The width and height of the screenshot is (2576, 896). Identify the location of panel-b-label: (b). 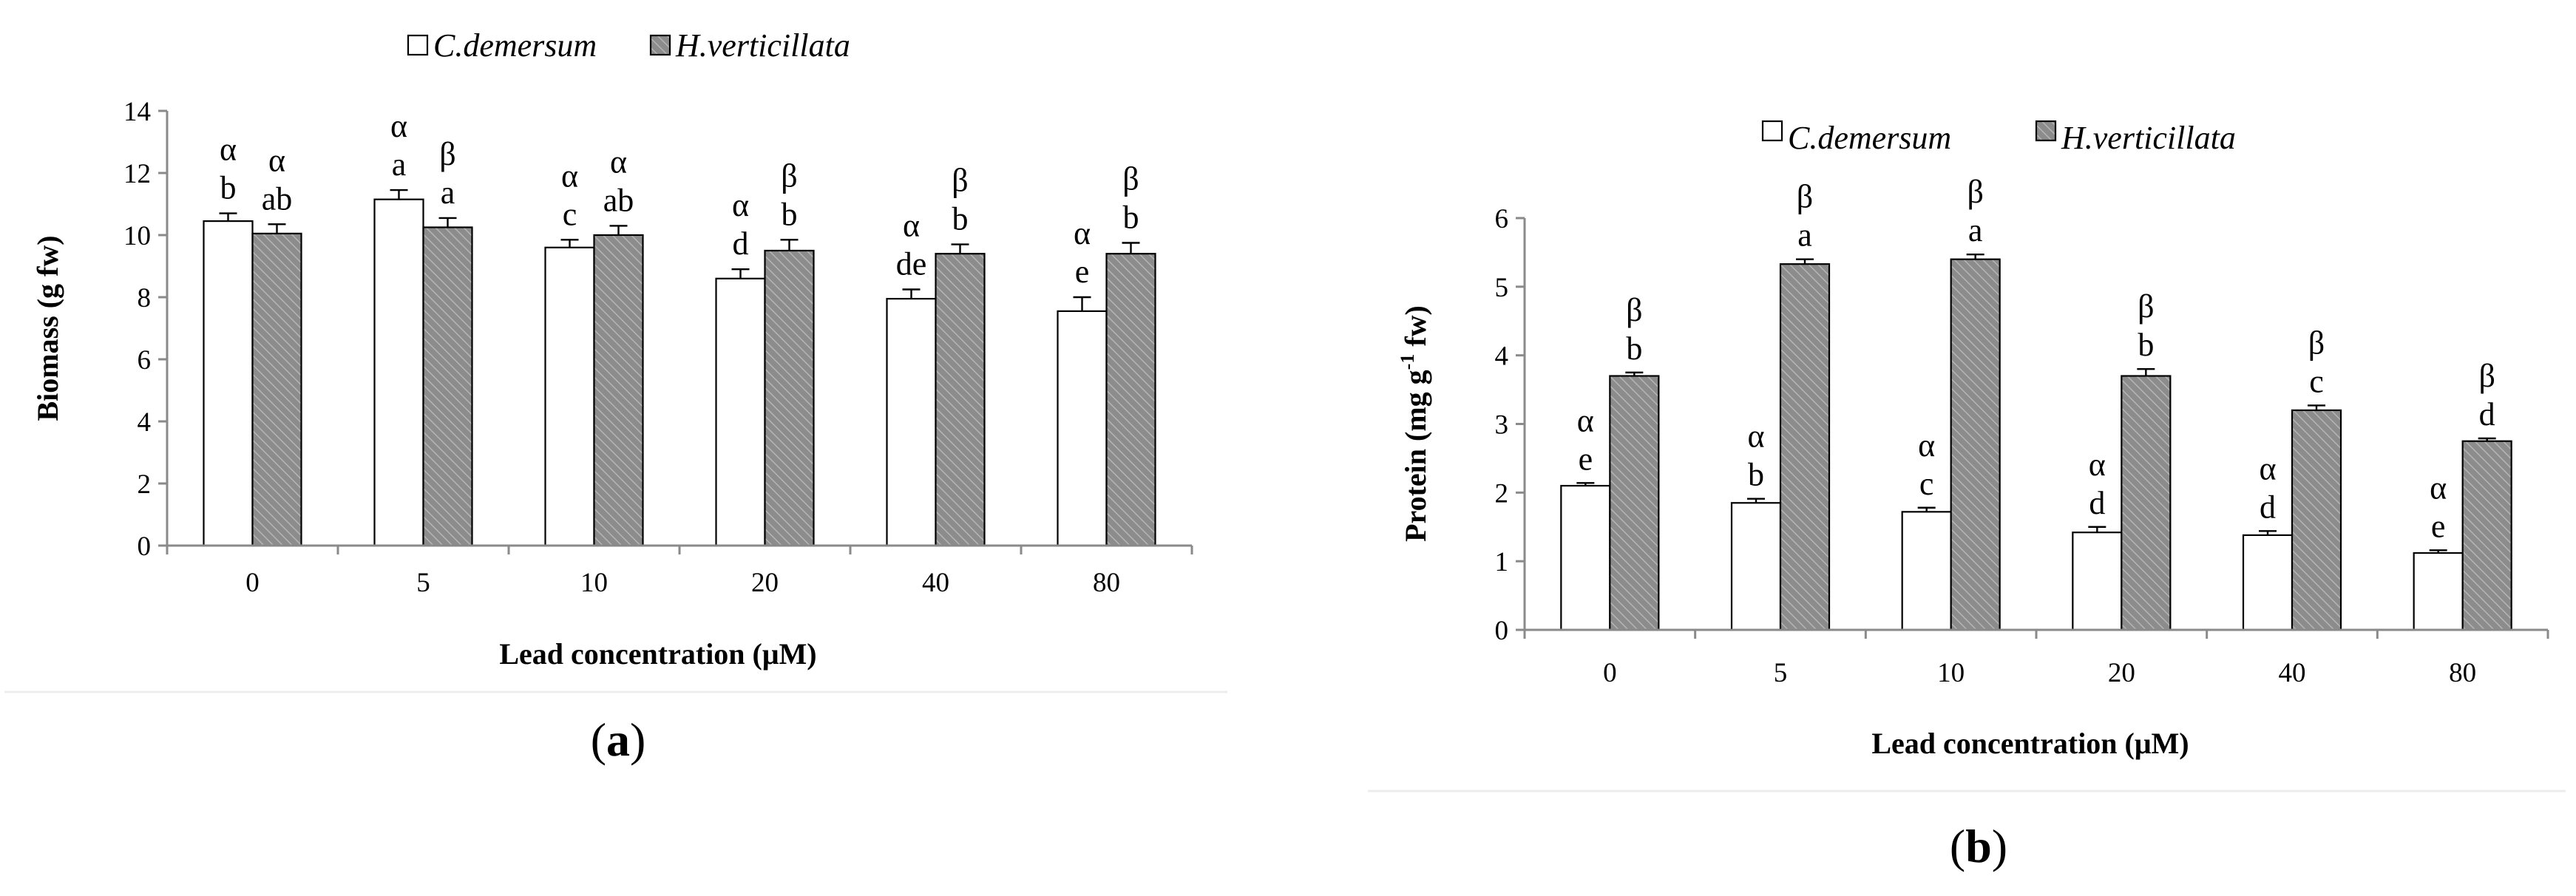
(1978, 846).